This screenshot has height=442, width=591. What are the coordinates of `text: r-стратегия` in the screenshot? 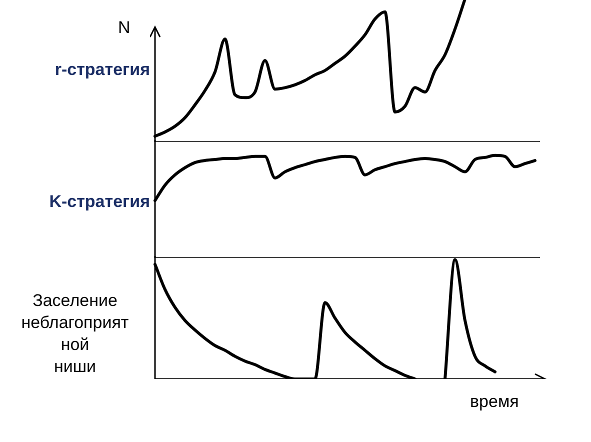 It's located at (102, 70).